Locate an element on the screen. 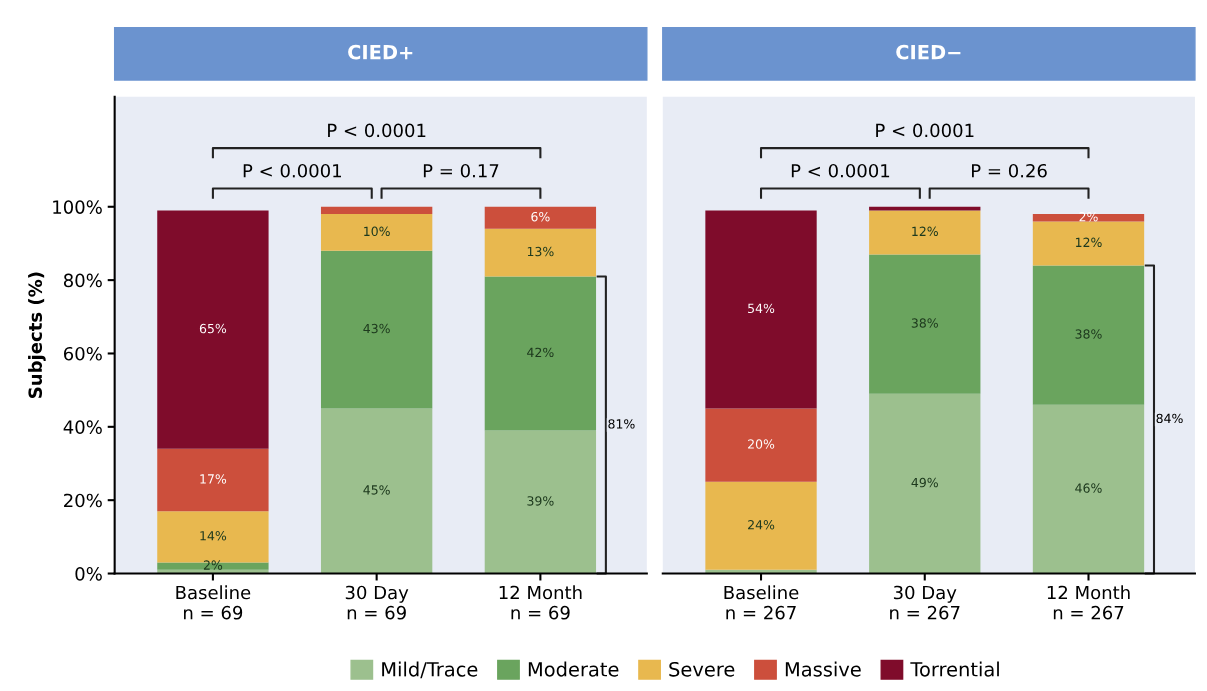  x-tick-label: Baseline n = 267 is located at coordinates (761, 602).